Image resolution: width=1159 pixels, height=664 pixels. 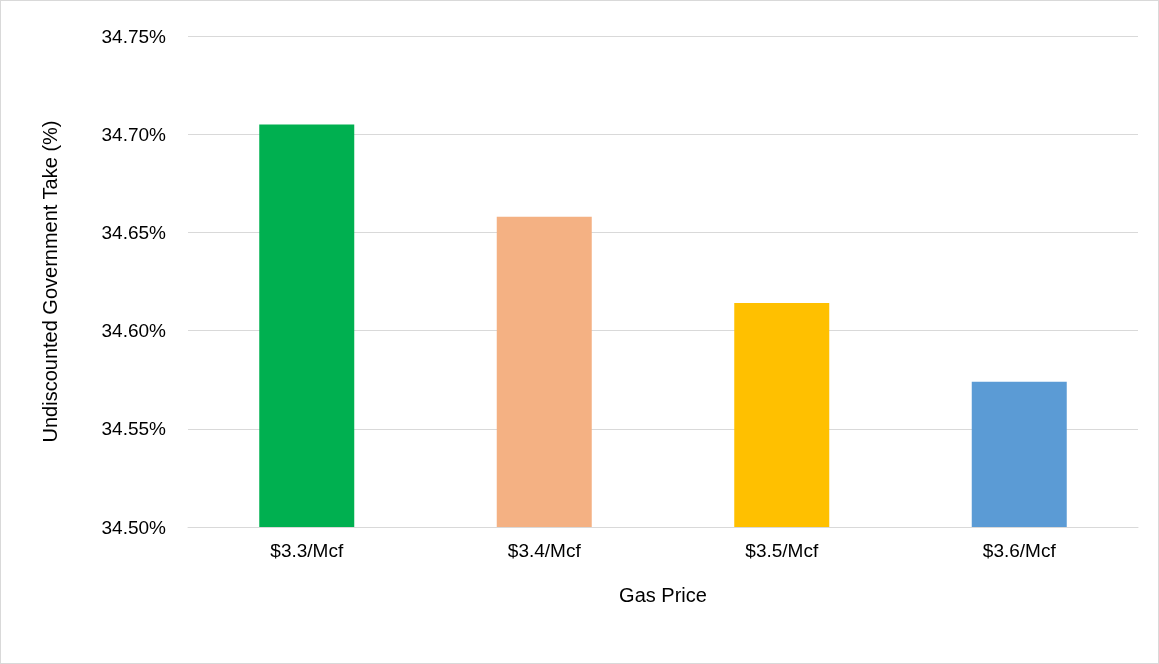 I want to click on y-tick-label: 34.55%, so click(x=134, y=429).